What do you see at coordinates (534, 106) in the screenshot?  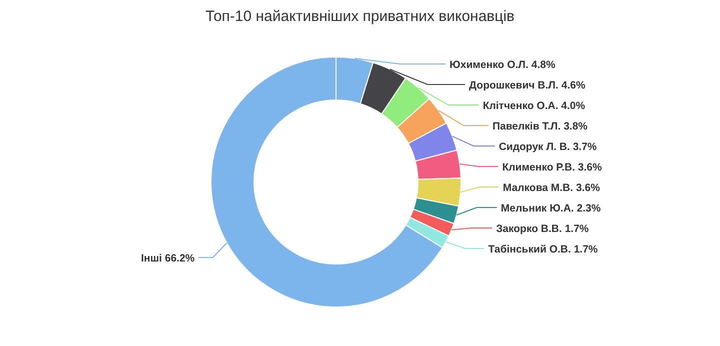 I see `slice-label: Клітченко О.А. 4.0%` at bounding box center [534, 106].